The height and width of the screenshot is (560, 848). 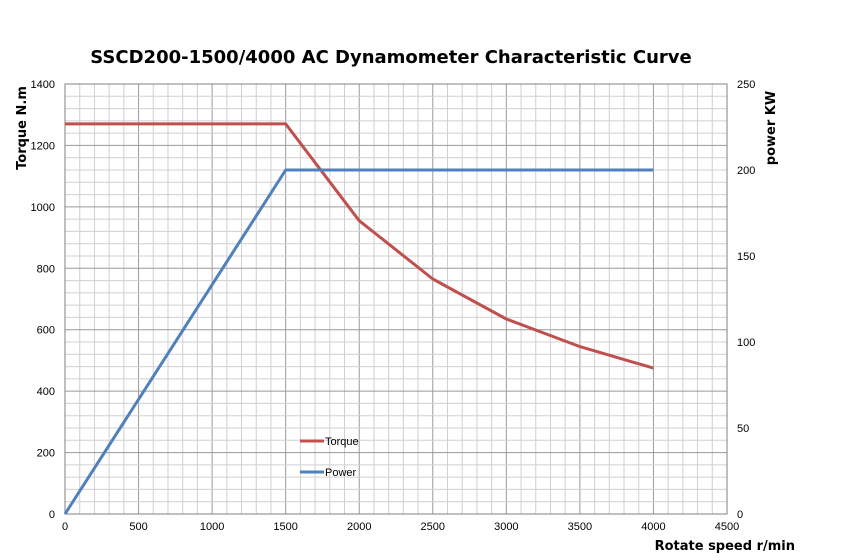 What do you see at coordinates (212, 527) in the screenshot?
I see `x-tick-label: 1000` at bounding box center [212, 527].